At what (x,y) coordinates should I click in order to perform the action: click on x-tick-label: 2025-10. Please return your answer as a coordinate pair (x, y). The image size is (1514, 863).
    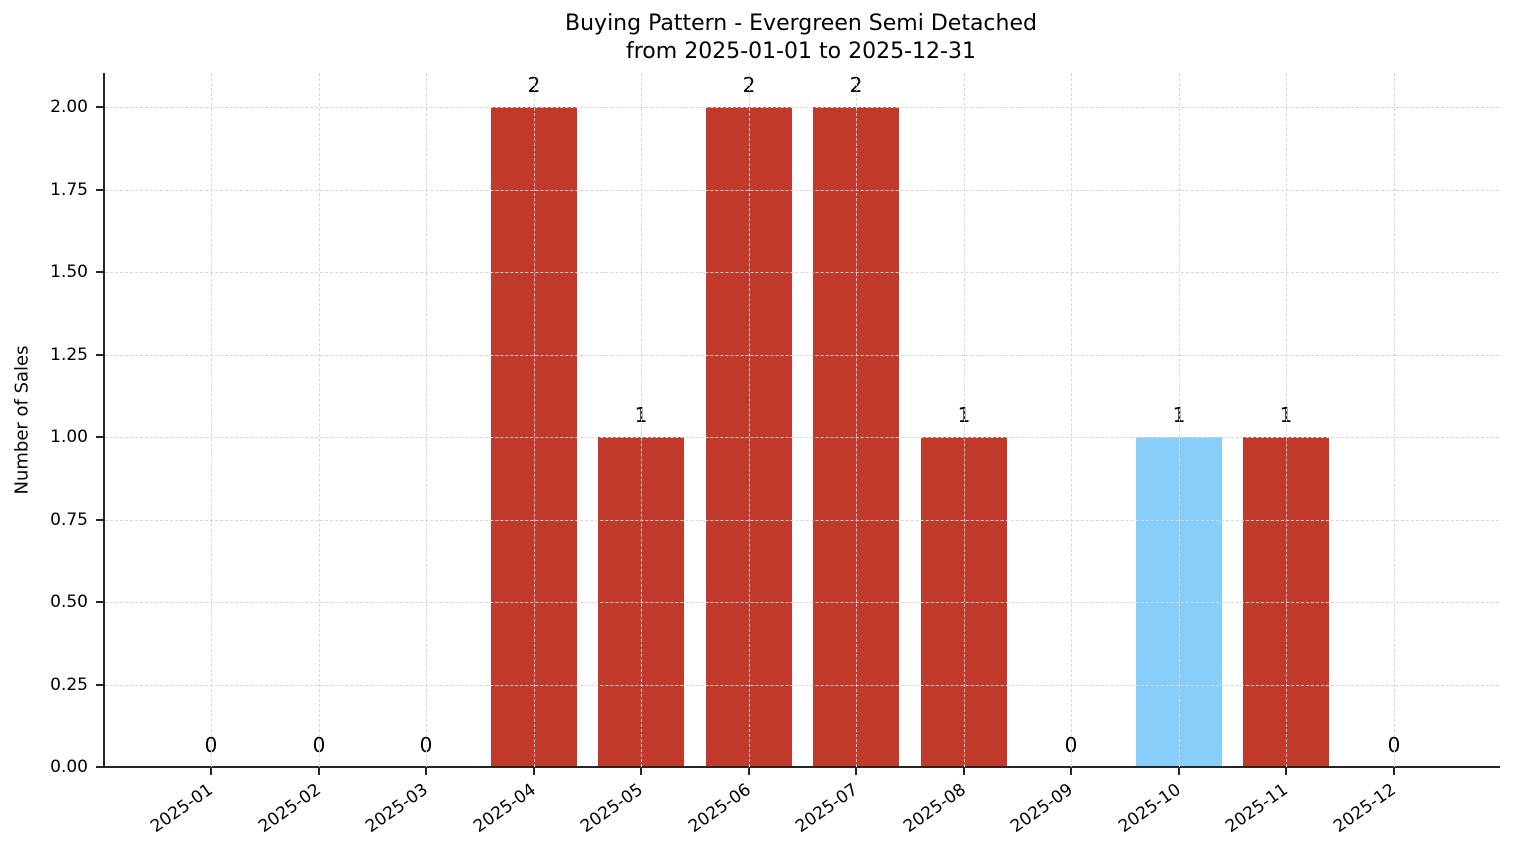
    Looking at the image, I should click on (1150, 808).